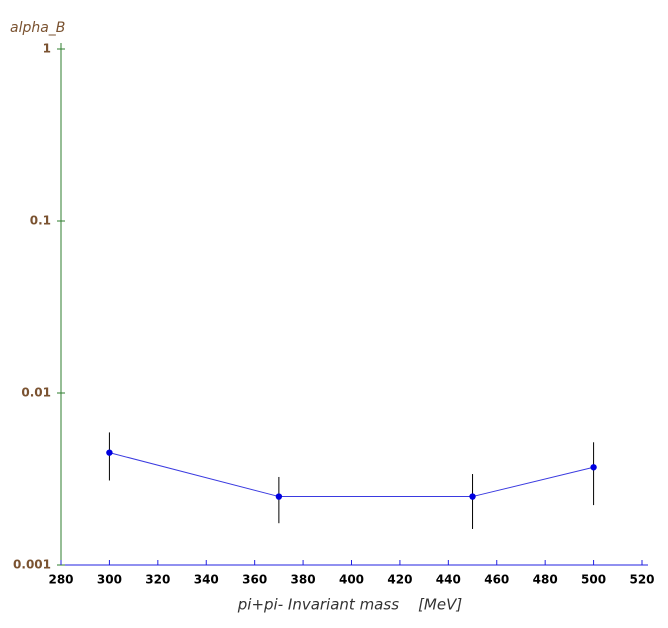  Describe the element at coordinates (496, 580) in the screenshot. I see `x-tick-label: 460` at that location.